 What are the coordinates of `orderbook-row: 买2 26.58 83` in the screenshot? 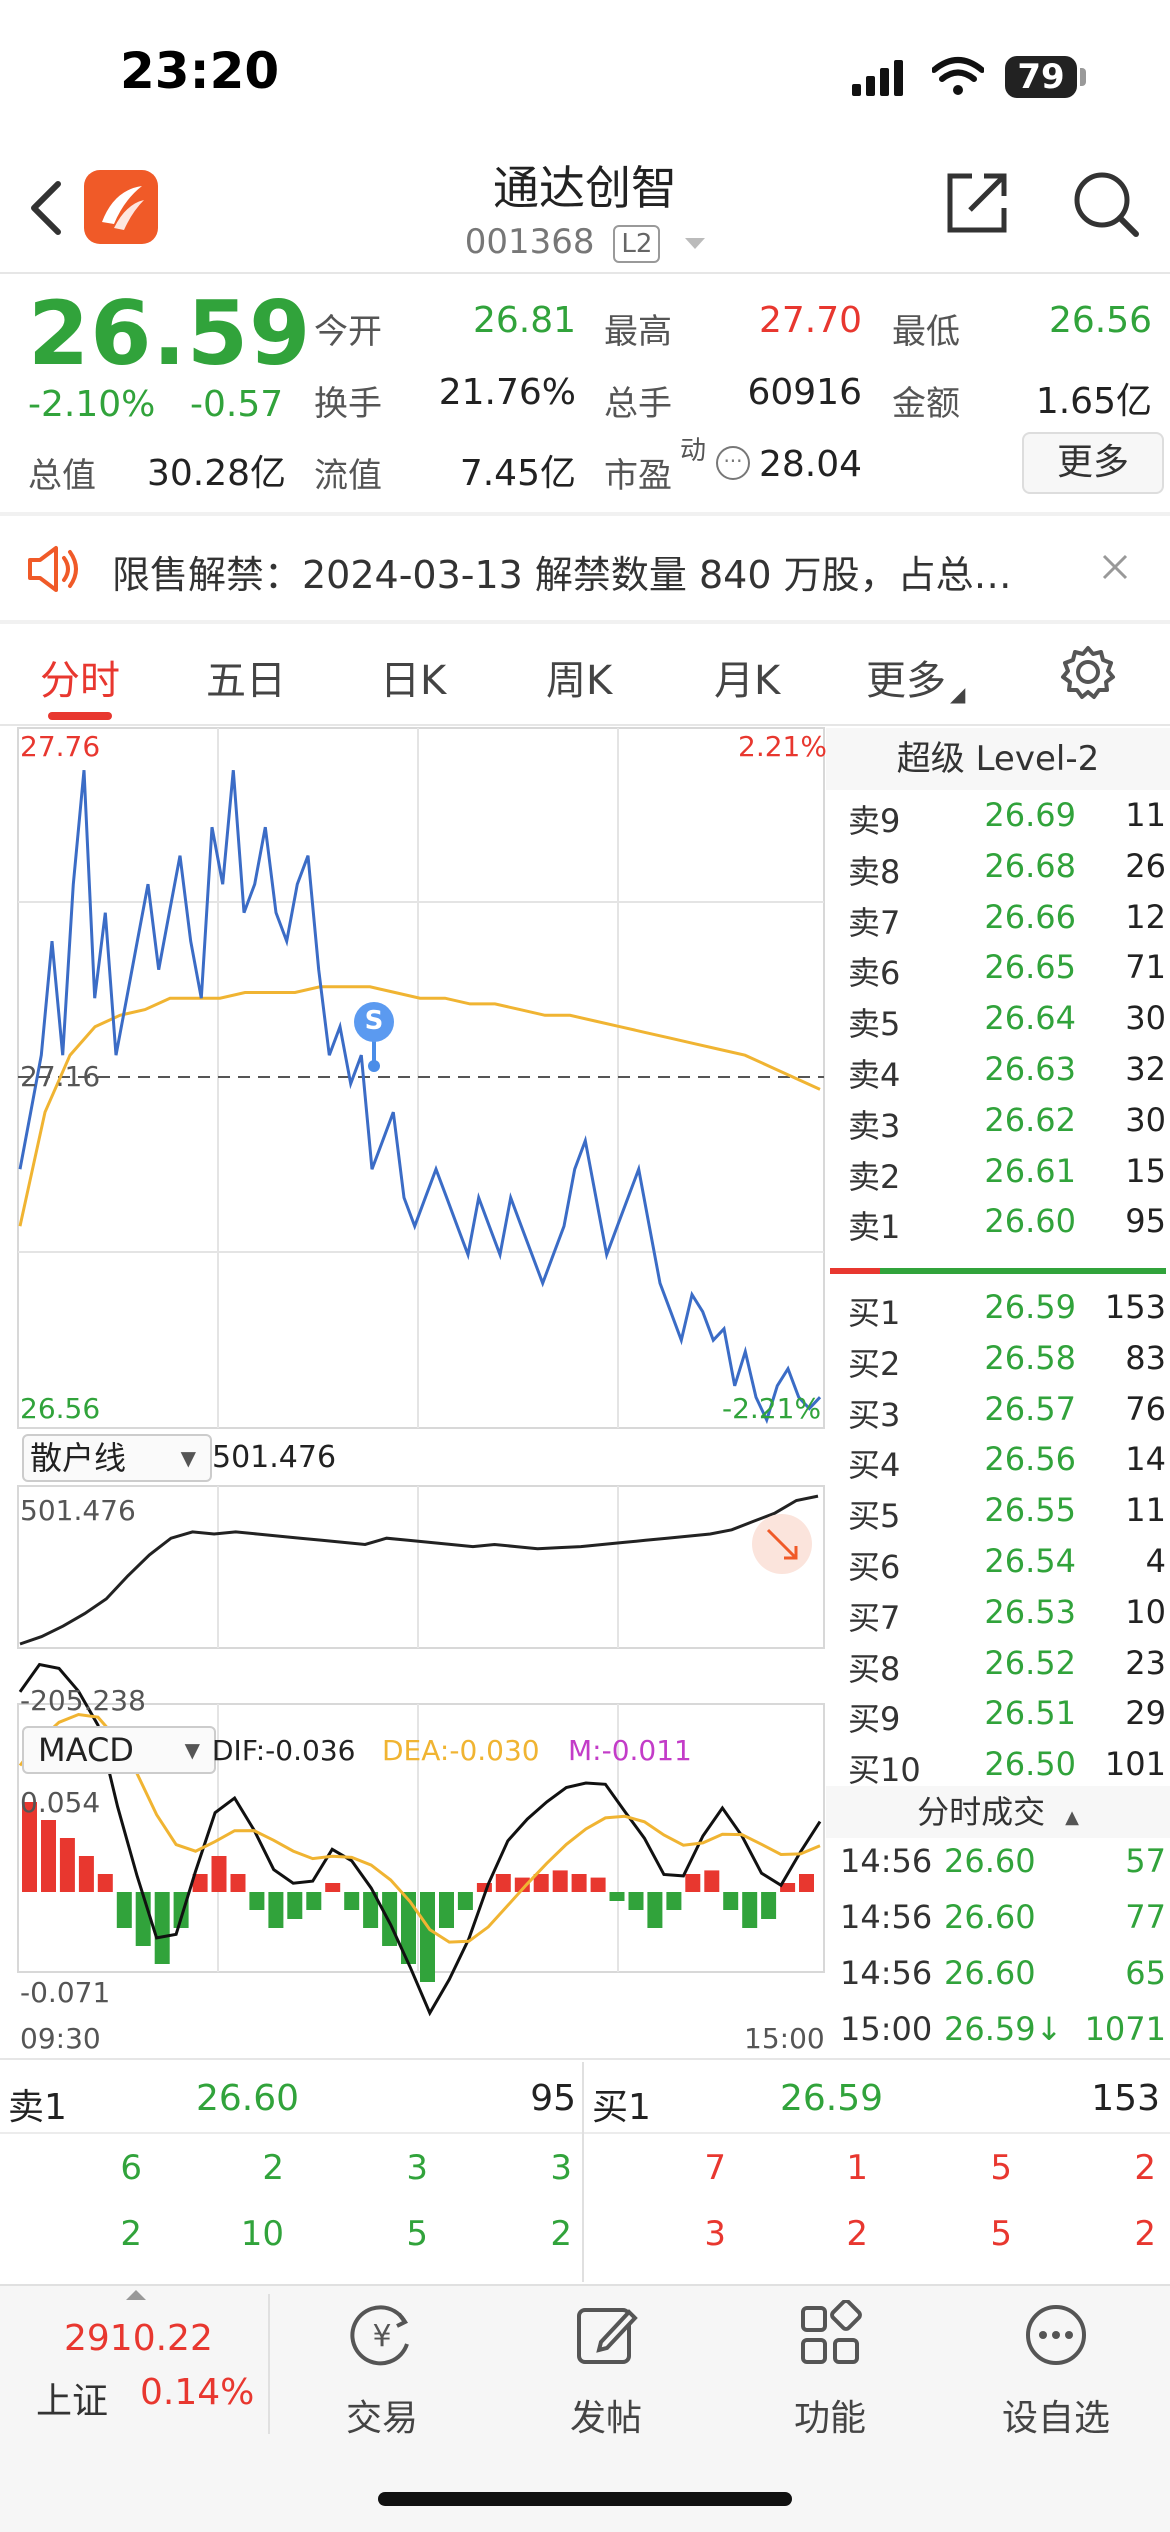 It's located at (996, 1364).